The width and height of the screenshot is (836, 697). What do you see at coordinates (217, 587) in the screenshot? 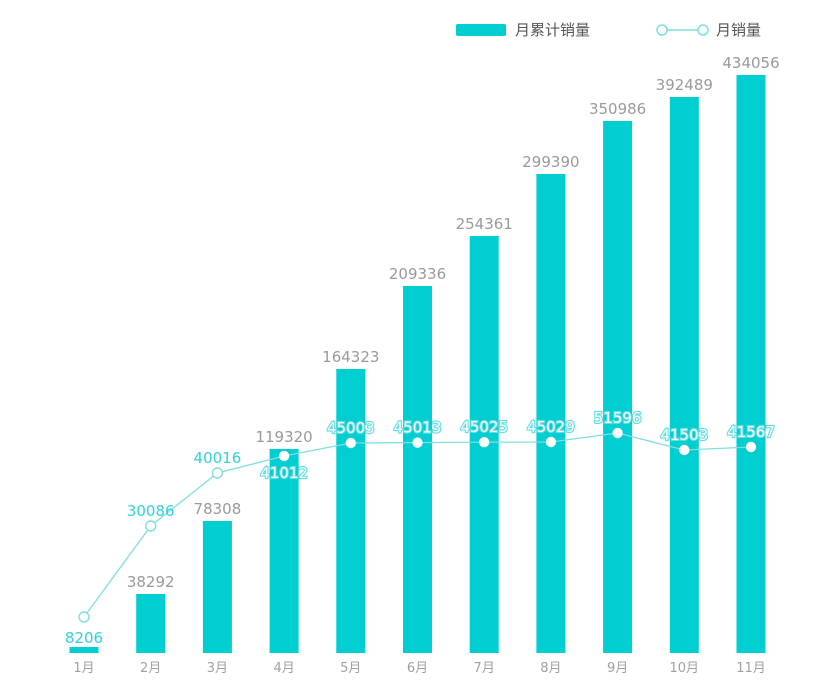
I see `bar-3月` at bounding box center [217, 587].